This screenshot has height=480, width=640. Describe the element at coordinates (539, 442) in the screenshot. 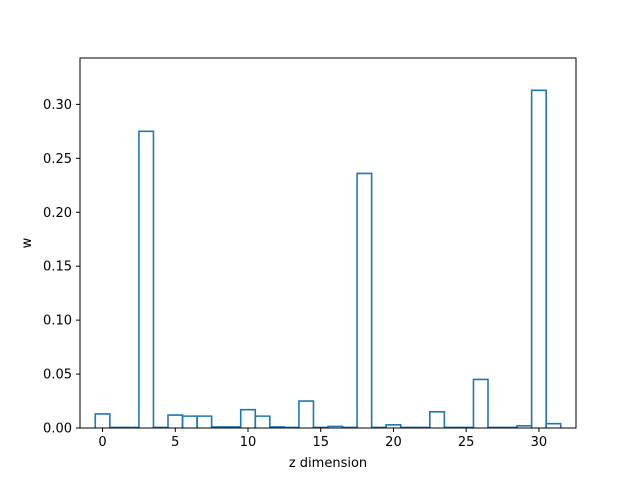

I see `x-tick-label: 30` at that location.